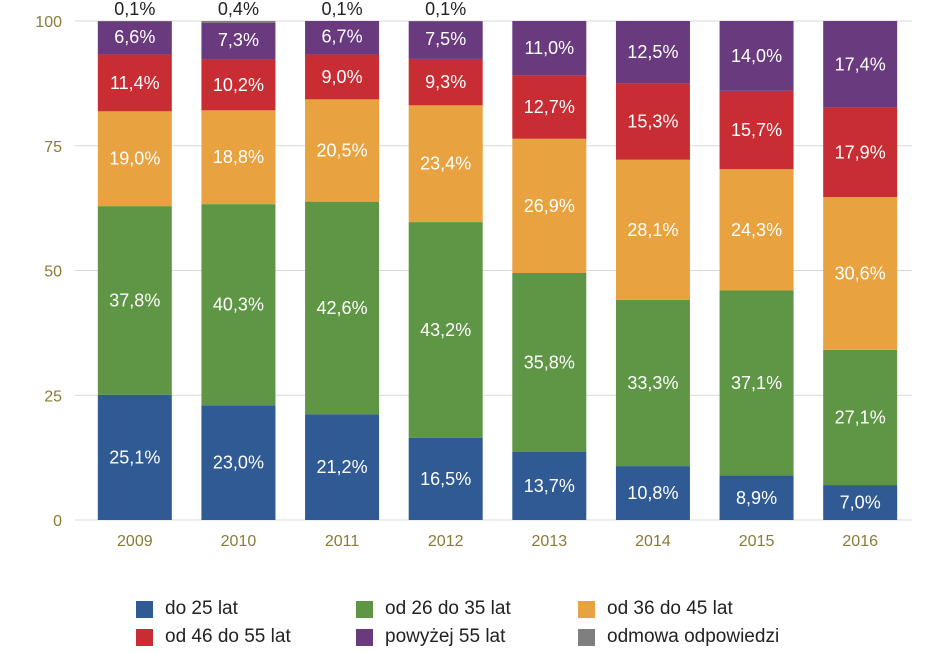 The width and height of the screenshot is (945, 654). What do you see at coordinates (134, 457) in the screenshot?
I see `data-label: 25,1%` at bounding box center [134, 457].